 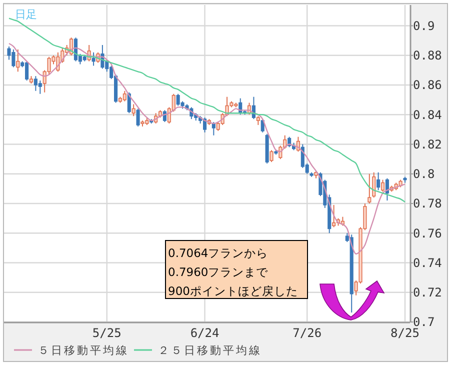 I want to click on y-tick-label: 0.9, so click(x=424, y=25).